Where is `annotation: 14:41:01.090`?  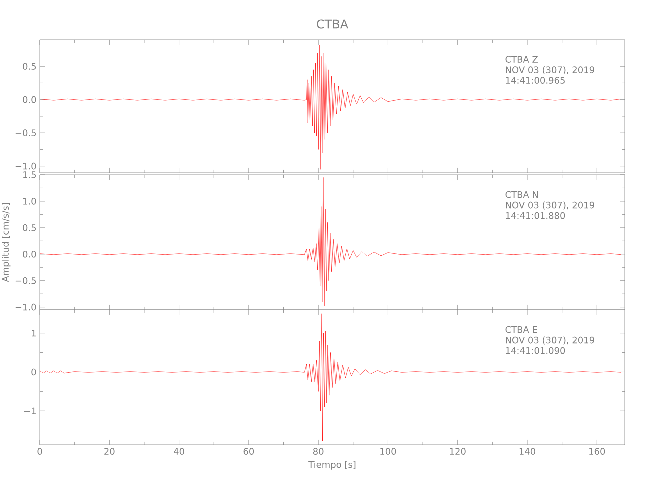 annotation: 14:41:01.090 is located at coordinates (536, 350).